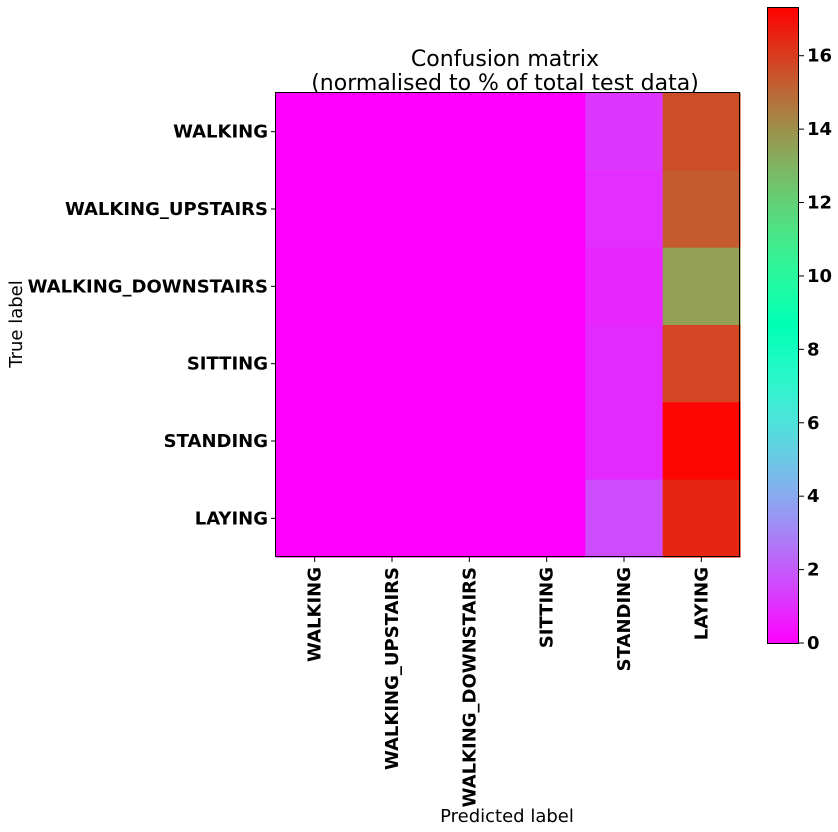 The height and width of the screenshot is (832, 838). I want to click on x-tick-label: WALKING, so click(315, 614).